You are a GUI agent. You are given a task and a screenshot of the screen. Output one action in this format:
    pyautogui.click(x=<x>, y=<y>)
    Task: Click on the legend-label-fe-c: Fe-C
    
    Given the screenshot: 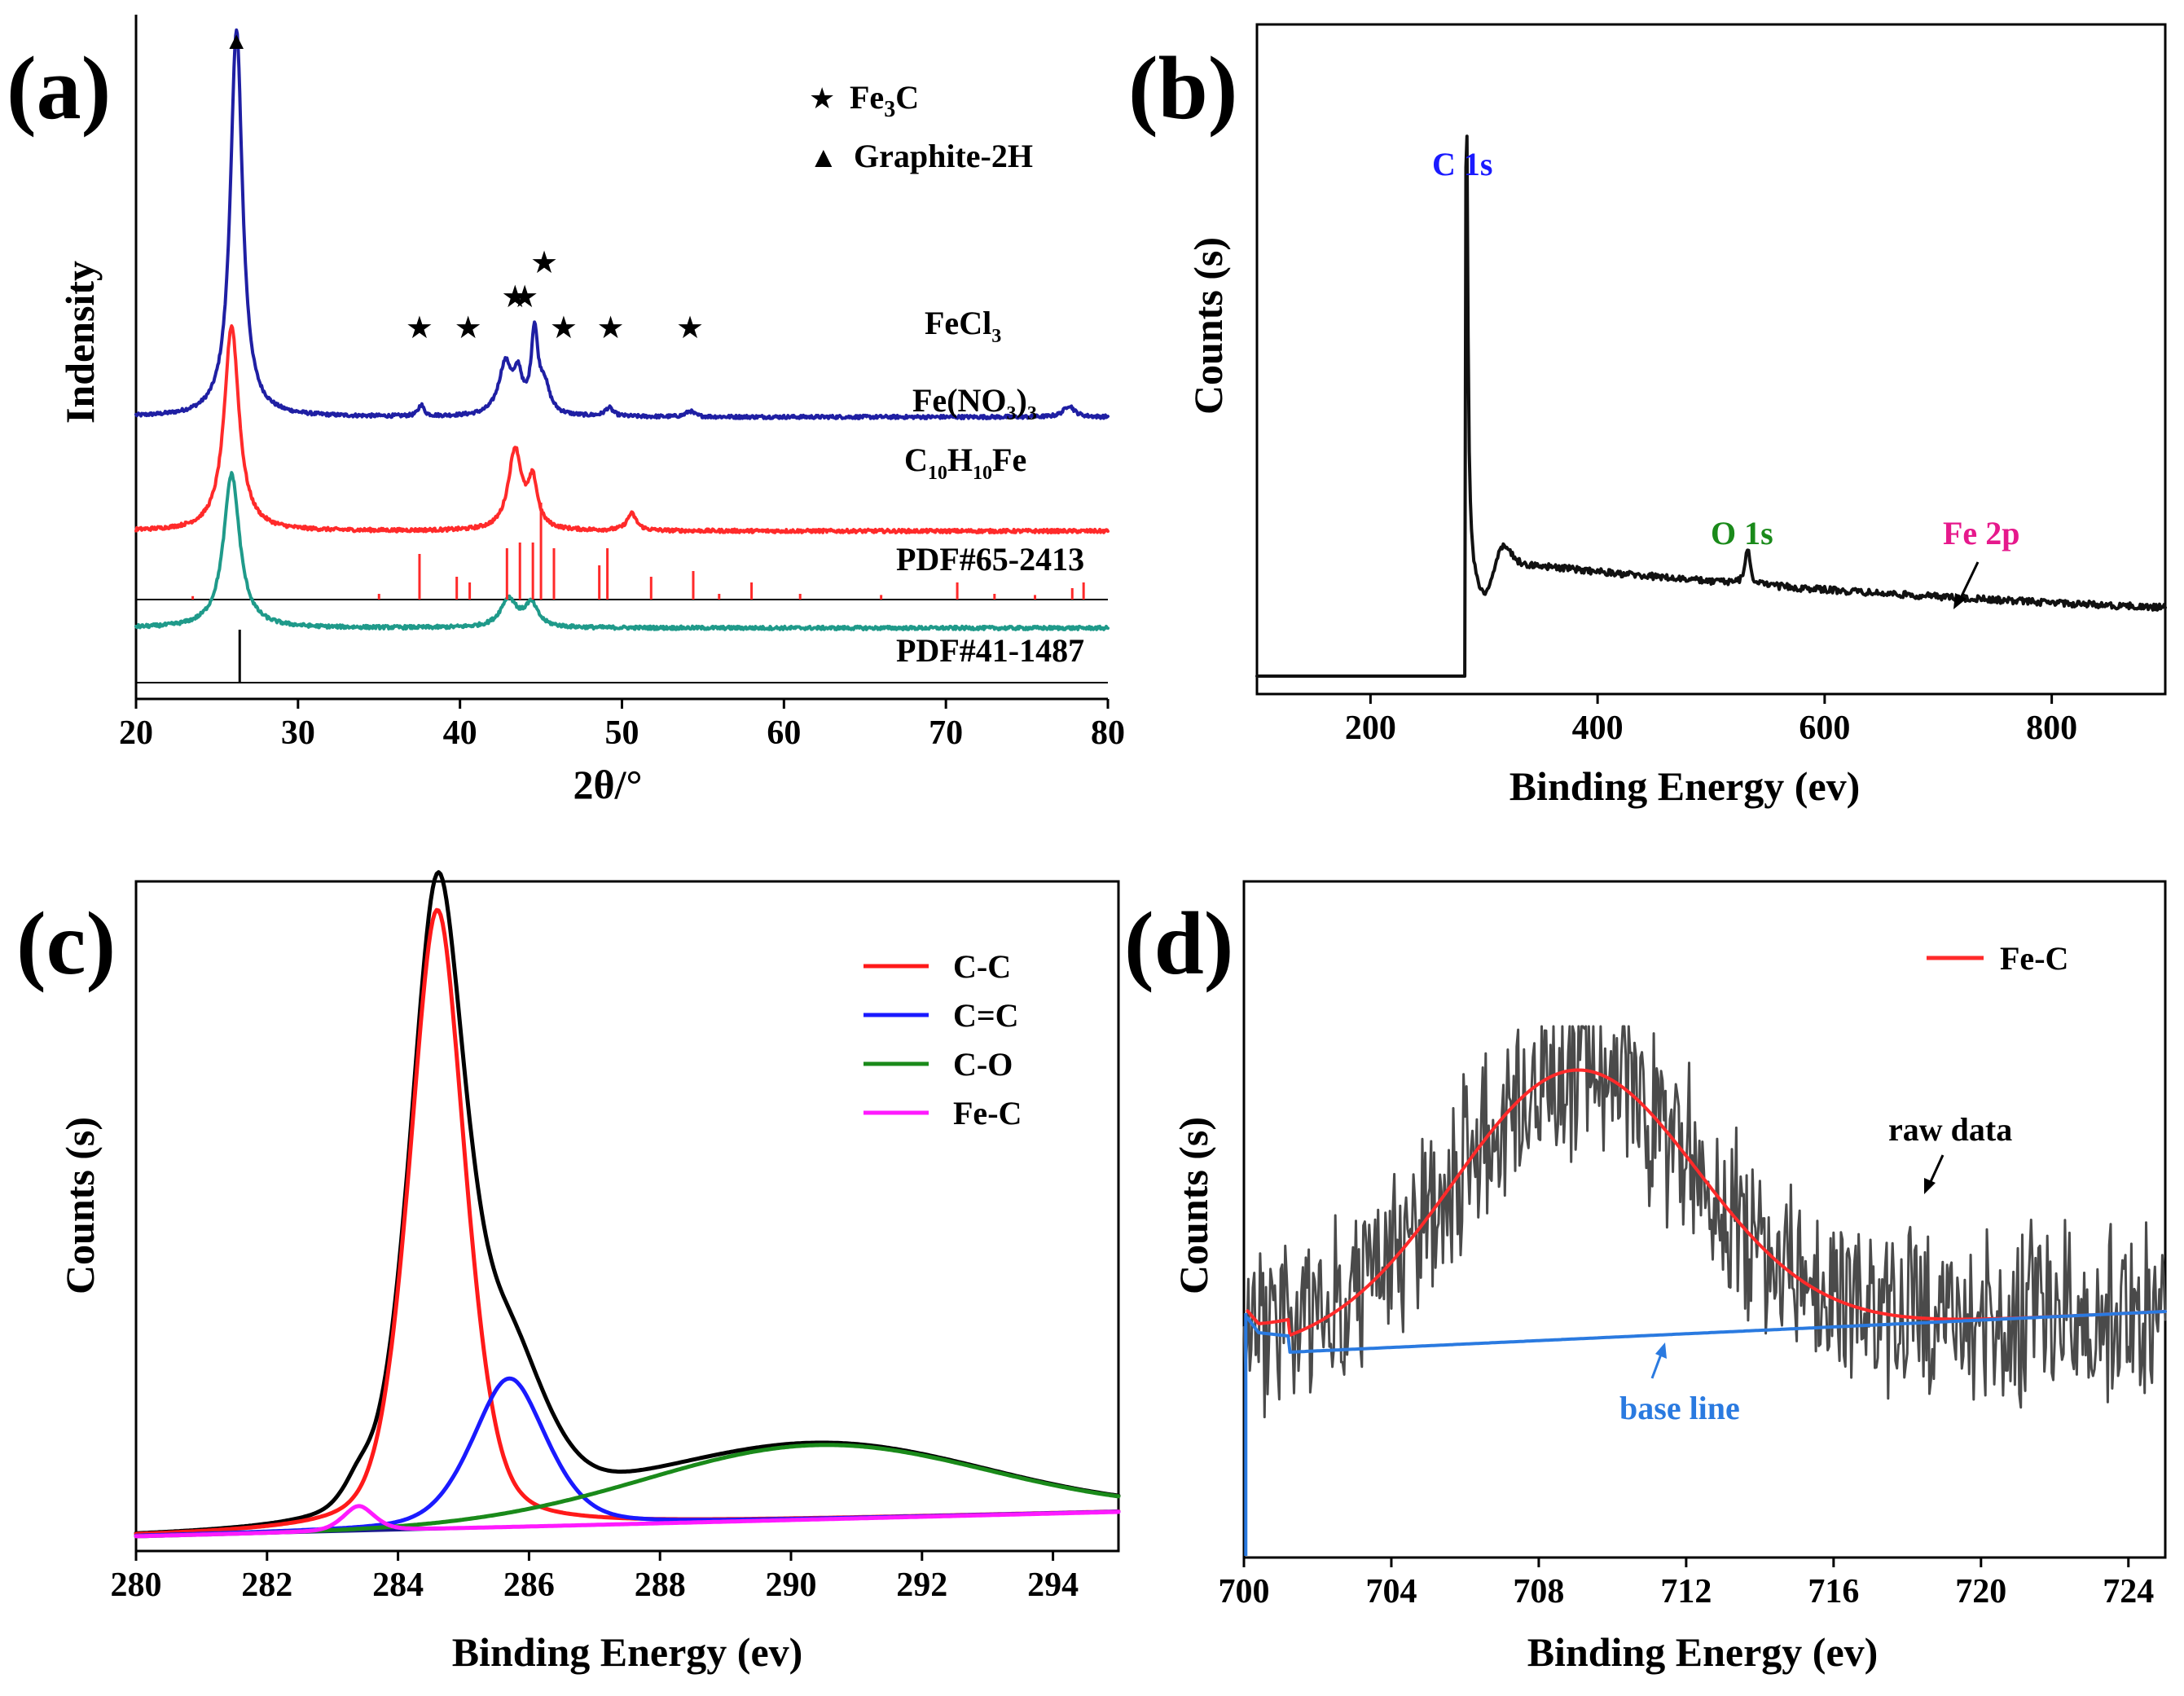 What is the action you would take?
    pyautogui.click(x=2034, y=958)
    